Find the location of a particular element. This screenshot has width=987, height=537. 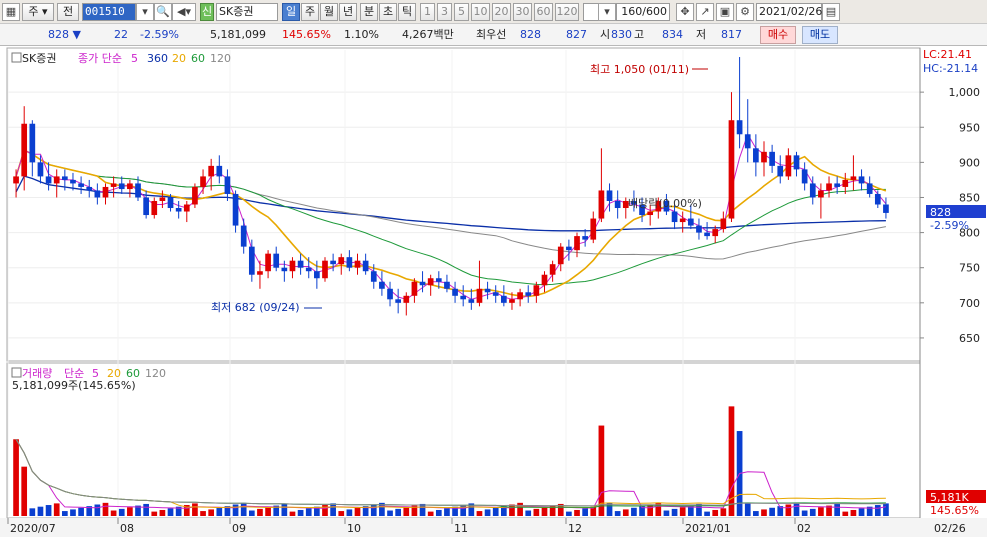

interval-60: 60 is located at coordinates (543, 12).